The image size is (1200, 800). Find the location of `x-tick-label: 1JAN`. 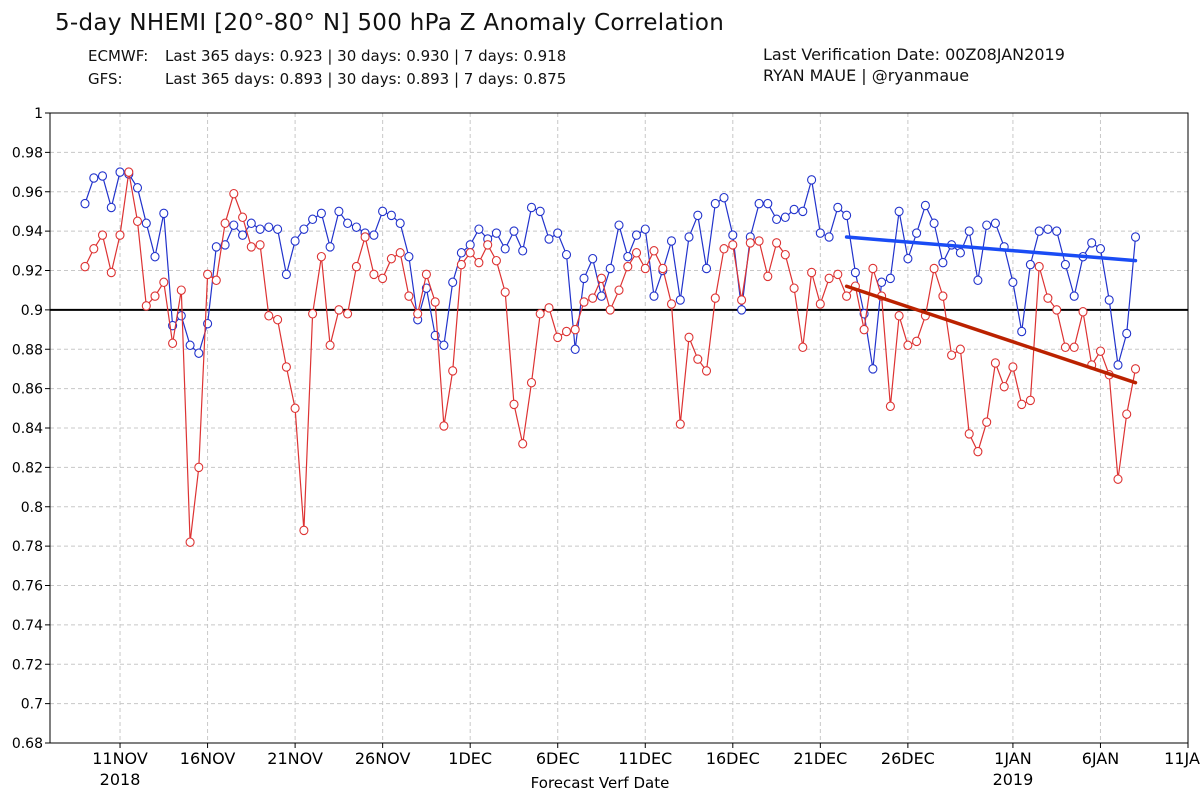

x-tick-label: 1JAN is located at coordinates (1013, 758).